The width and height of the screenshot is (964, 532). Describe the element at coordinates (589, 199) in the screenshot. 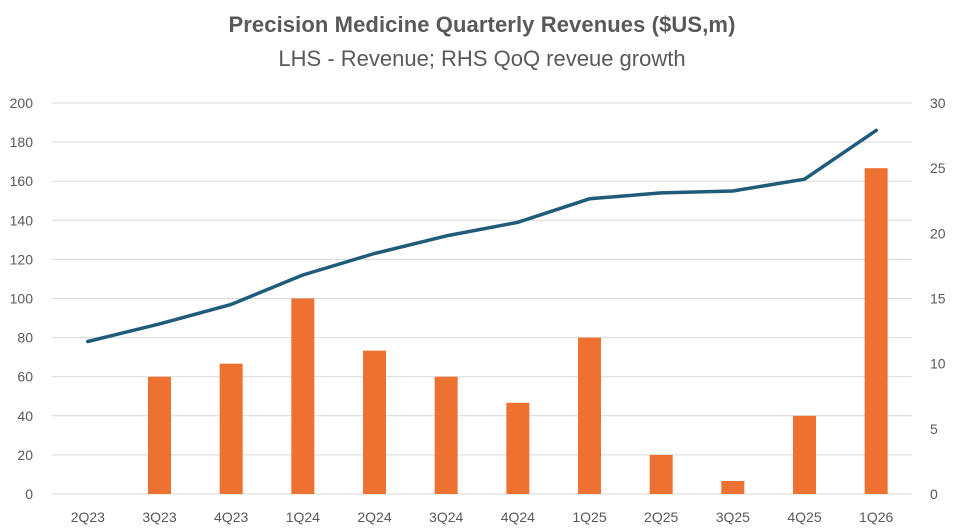

I see `line-point-1Q25` at that location.